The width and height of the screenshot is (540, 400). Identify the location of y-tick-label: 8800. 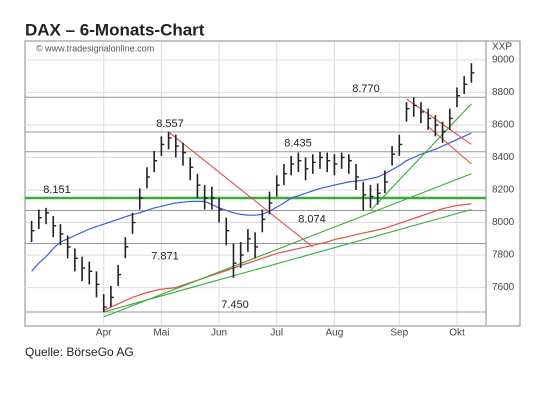
(503, 92).